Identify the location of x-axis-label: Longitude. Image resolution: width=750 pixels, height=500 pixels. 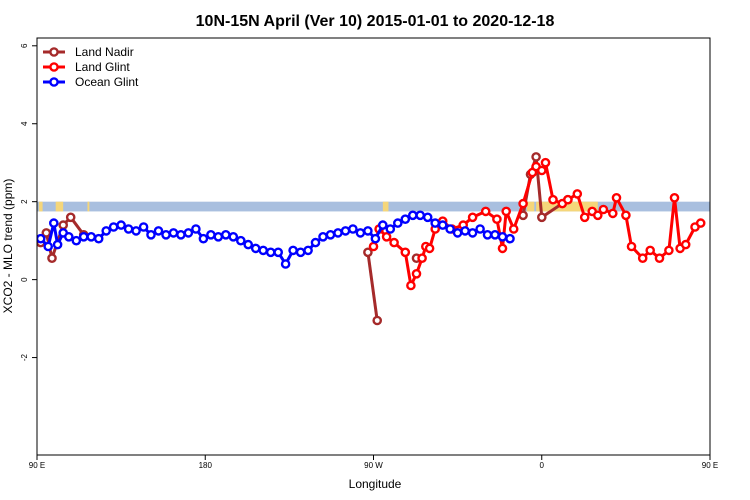
(375, 484).